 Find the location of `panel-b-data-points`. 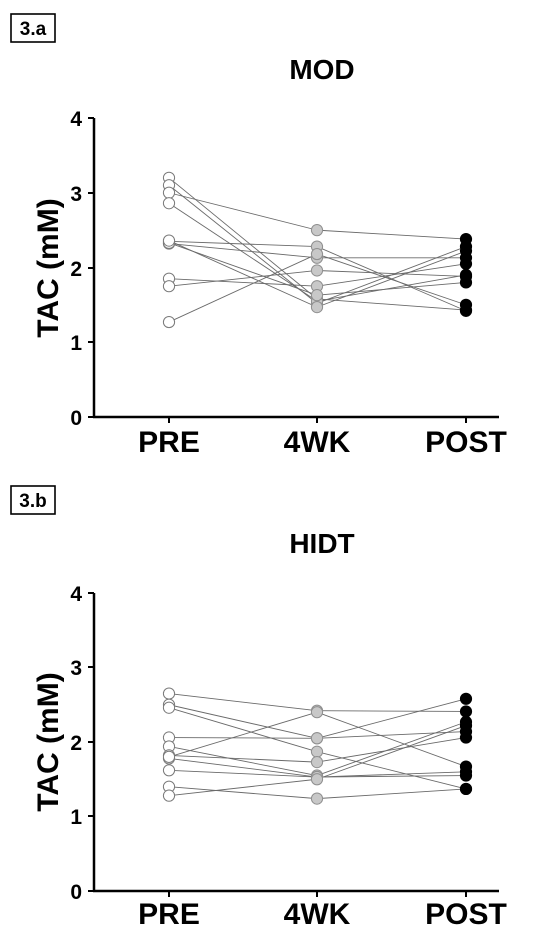

panel-b-data-points is located at coordinates (317, 746).